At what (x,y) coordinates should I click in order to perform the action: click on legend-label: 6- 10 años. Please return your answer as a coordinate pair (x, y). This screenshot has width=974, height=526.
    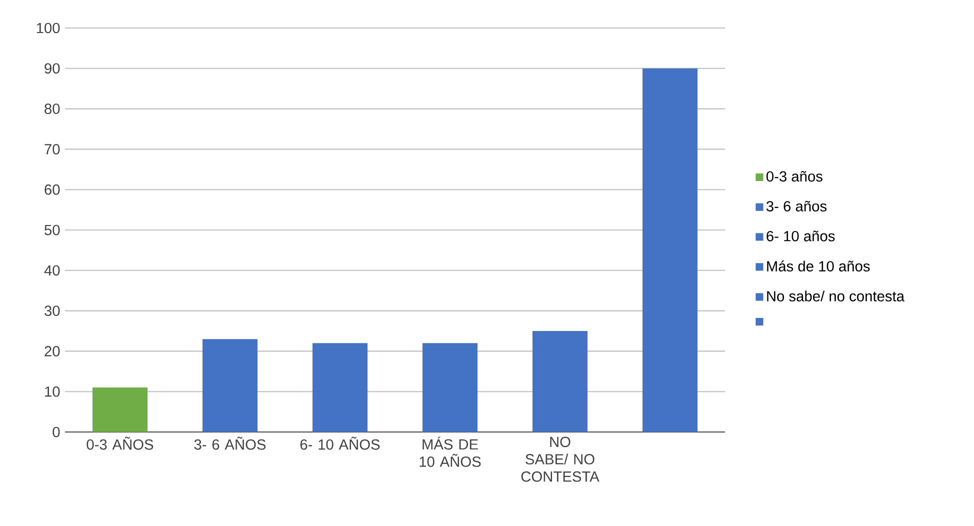
    Looking at the image, I should click on (800, 236).